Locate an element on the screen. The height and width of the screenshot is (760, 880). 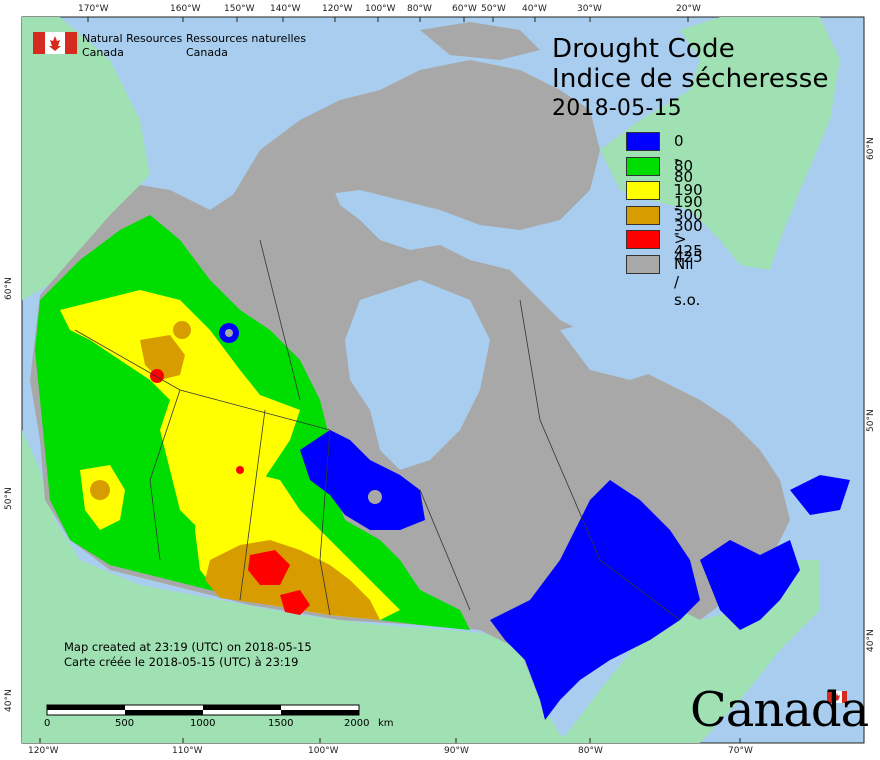
nrcan-fr-line2: Canada is located at coordinates (207, 52).